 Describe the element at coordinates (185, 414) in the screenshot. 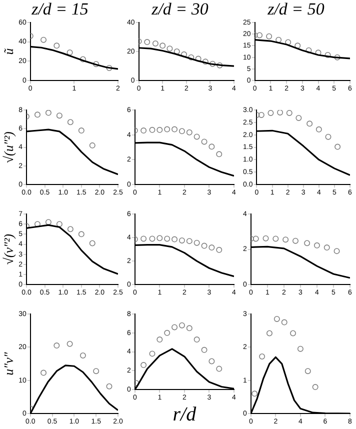

I see `x-axis-title: r/d` at that location.